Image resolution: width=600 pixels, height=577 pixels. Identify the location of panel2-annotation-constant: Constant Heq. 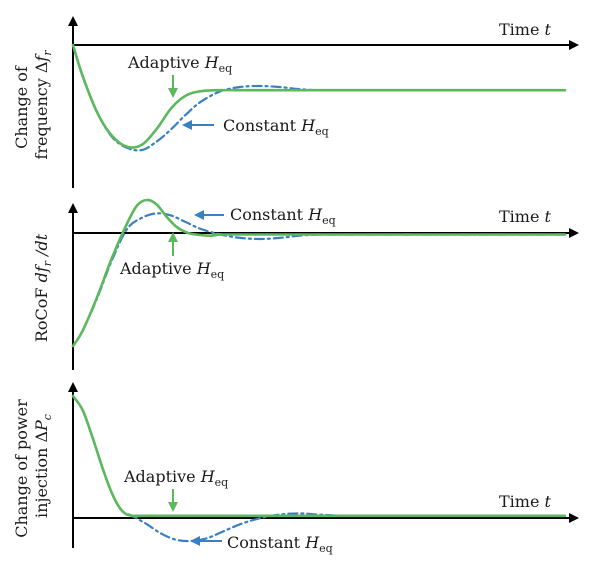
(283, 216).